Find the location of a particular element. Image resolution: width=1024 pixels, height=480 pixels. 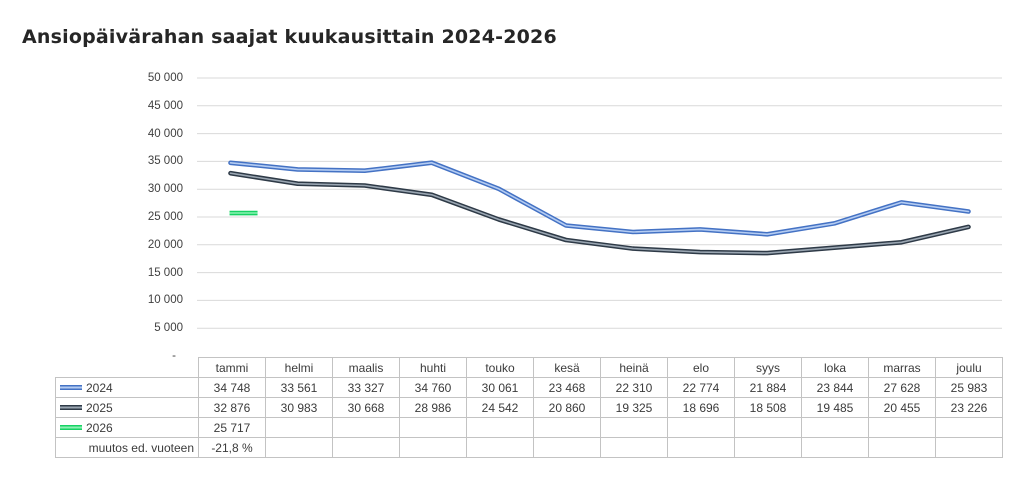

series-line-2024 is located at coordinates (599, 198).